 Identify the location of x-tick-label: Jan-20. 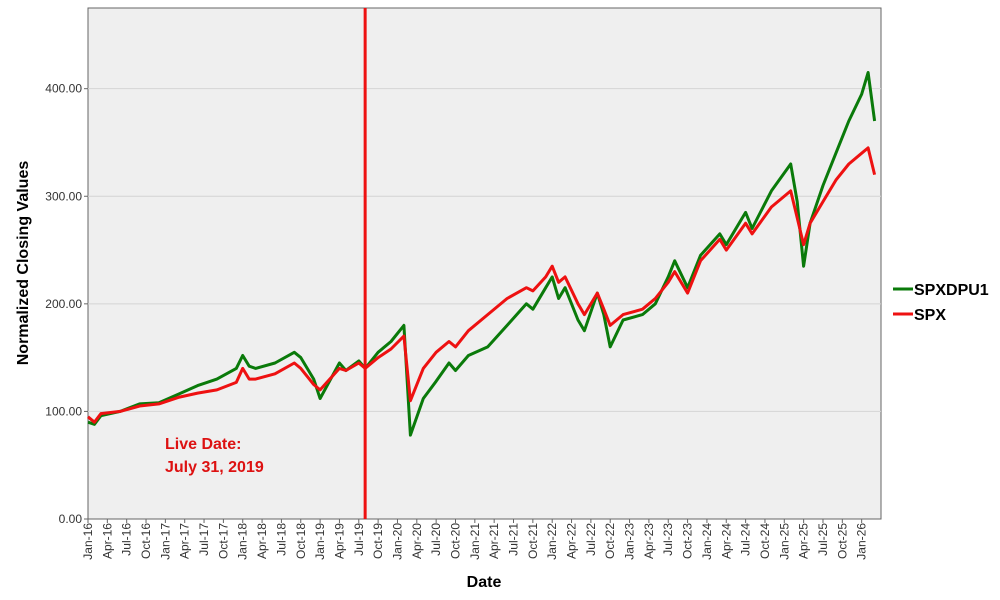
(397, 541).